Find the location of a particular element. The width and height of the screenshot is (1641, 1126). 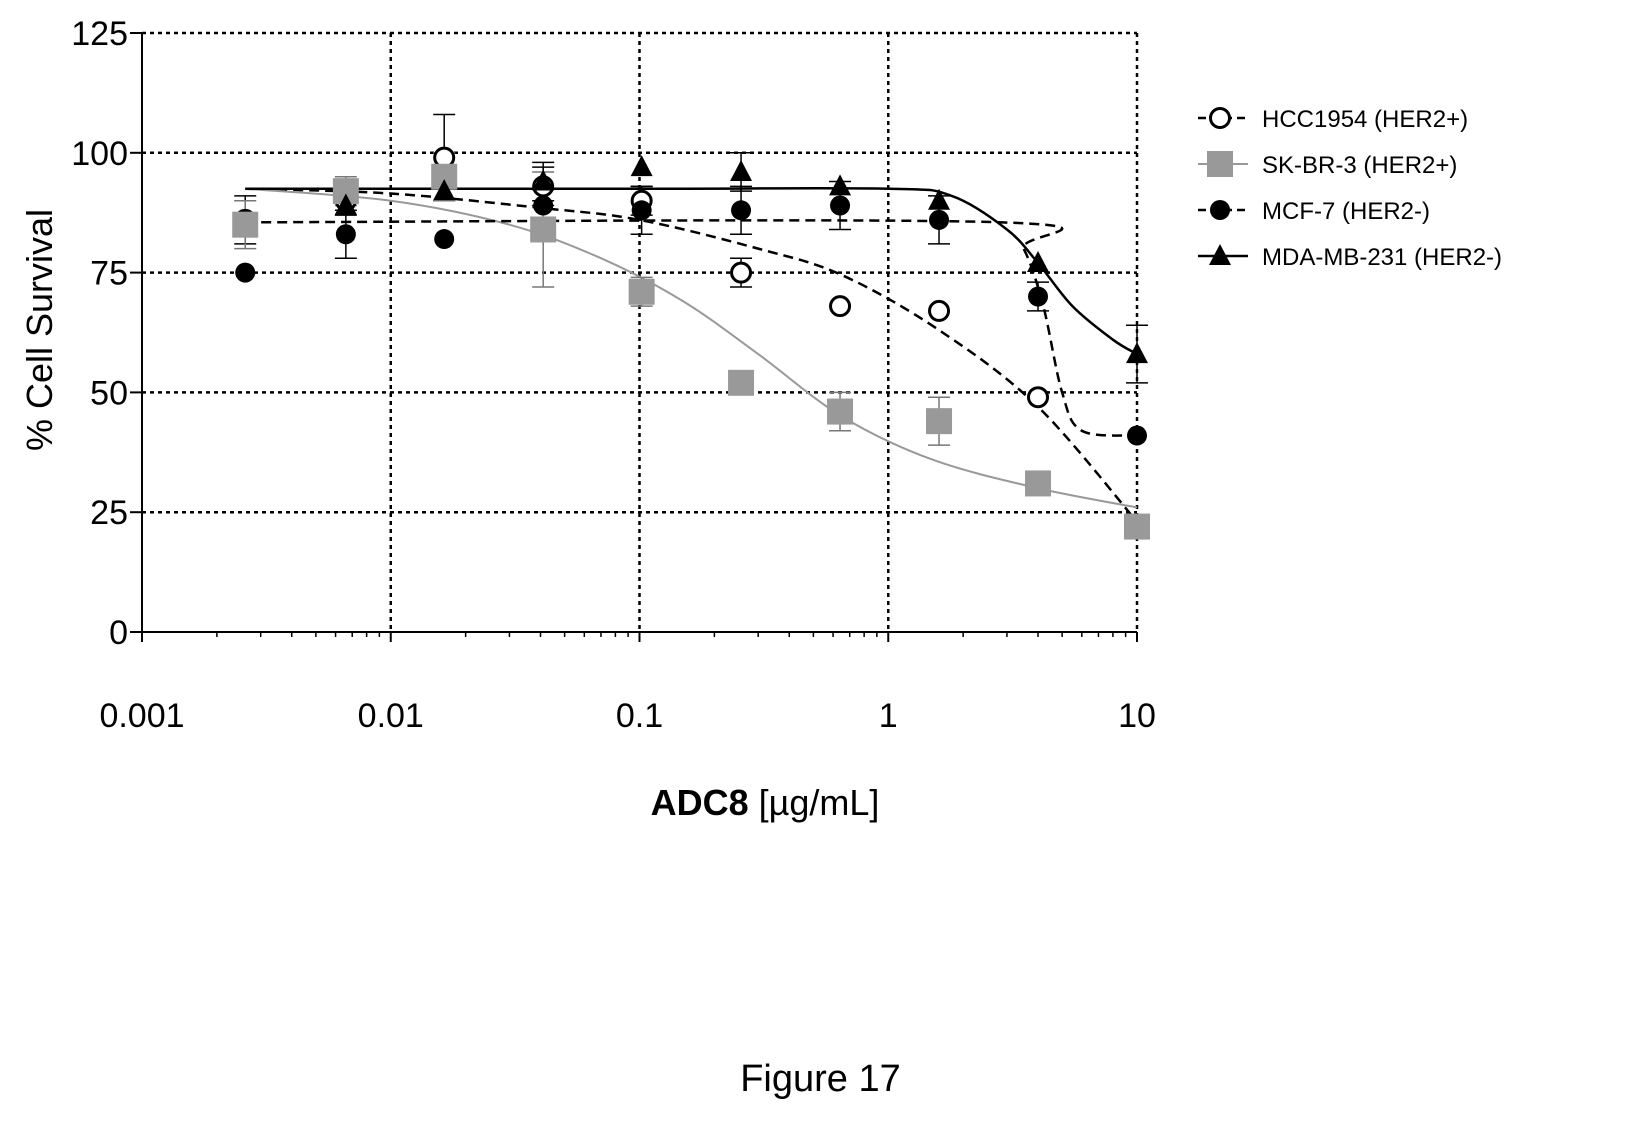

y-axis-title: % Cell Survival is located at coordinates (39, 330).